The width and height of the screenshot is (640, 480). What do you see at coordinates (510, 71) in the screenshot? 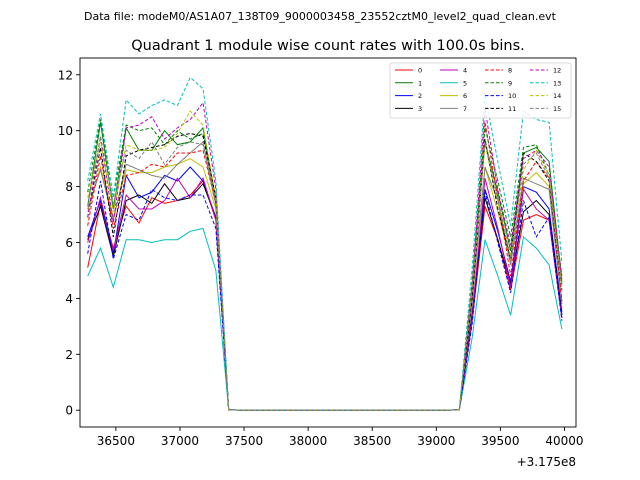
I see `legend-label-8: 8` at bounding box center [510, 71].